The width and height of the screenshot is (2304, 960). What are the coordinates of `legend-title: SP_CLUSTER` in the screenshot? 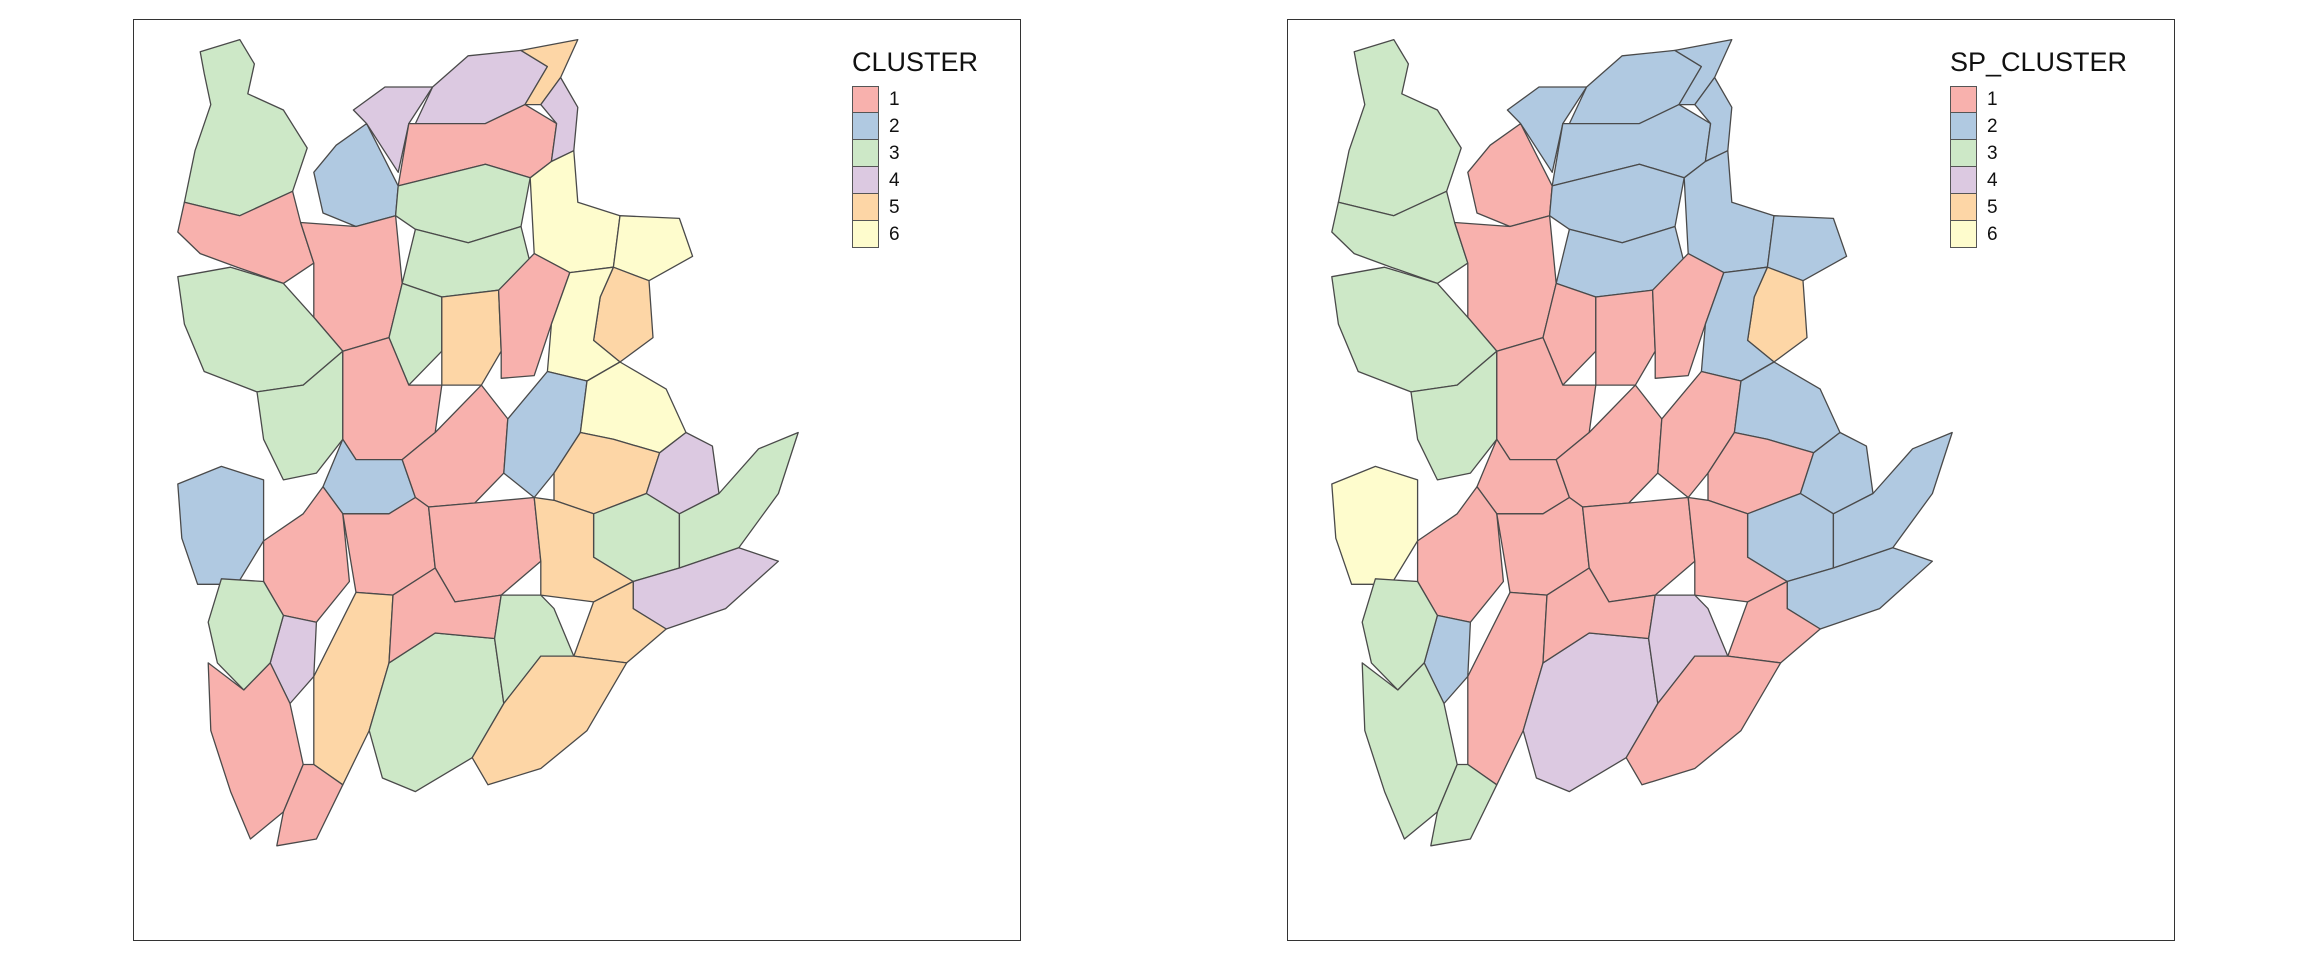 It's located at (2039, 62).